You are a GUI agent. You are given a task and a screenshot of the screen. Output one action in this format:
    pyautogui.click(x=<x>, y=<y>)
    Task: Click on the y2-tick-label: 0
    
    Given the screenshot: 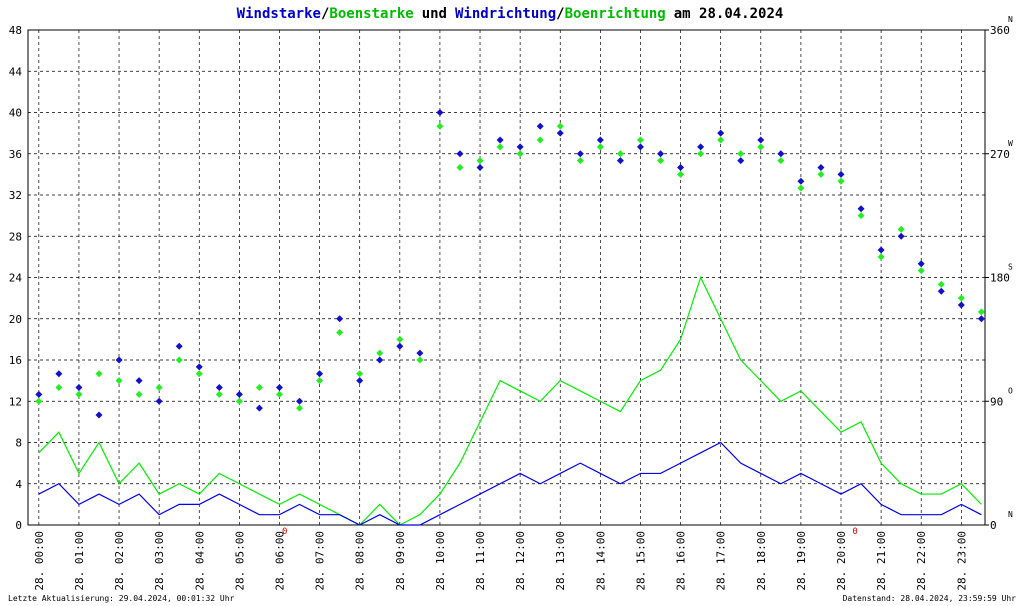 What is the action you would take?
    pyautogui.click(x=993, y=525)
    